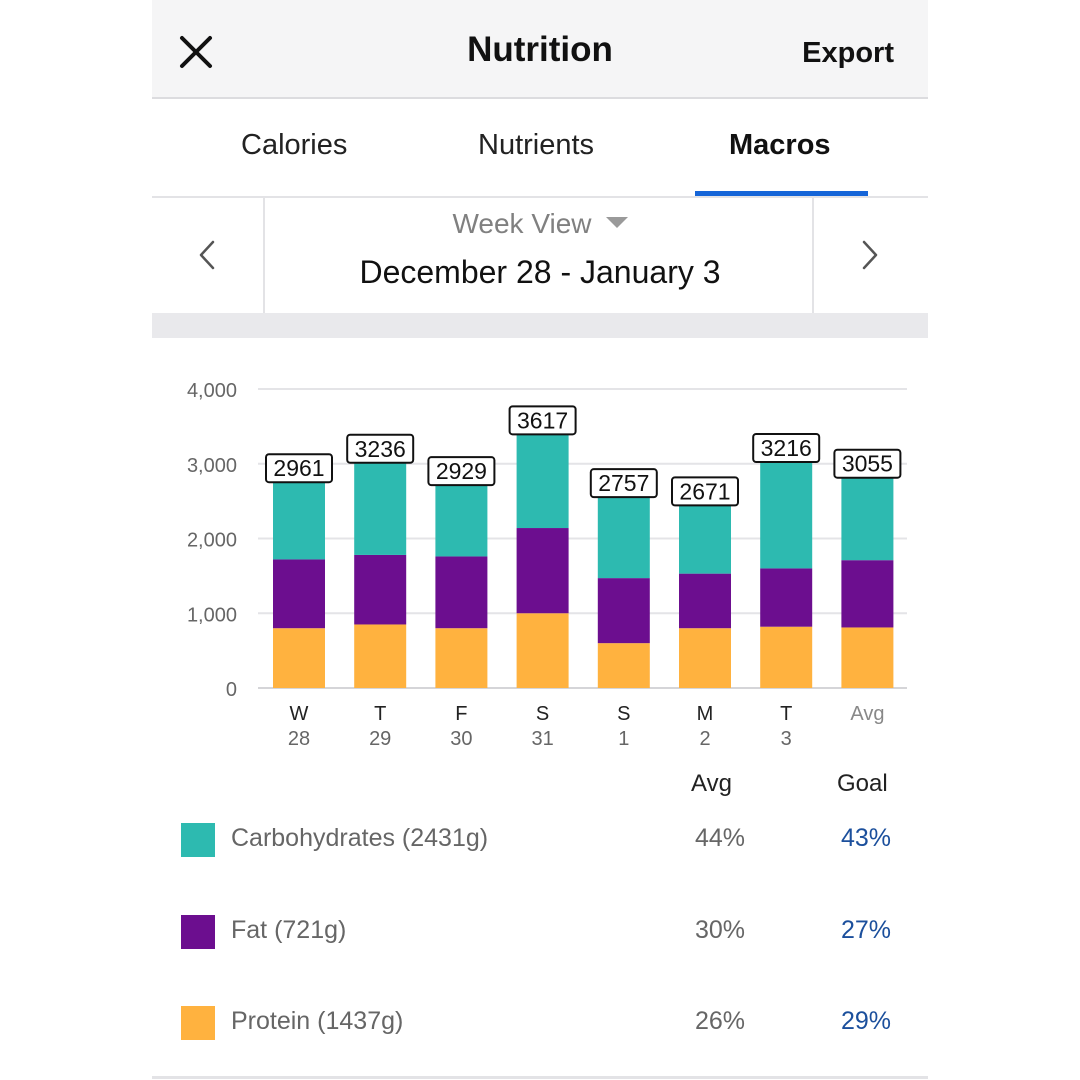  Describe the element at coordinates (461, 714) in the screenshot. I see `x-tick-label: F` at that location.